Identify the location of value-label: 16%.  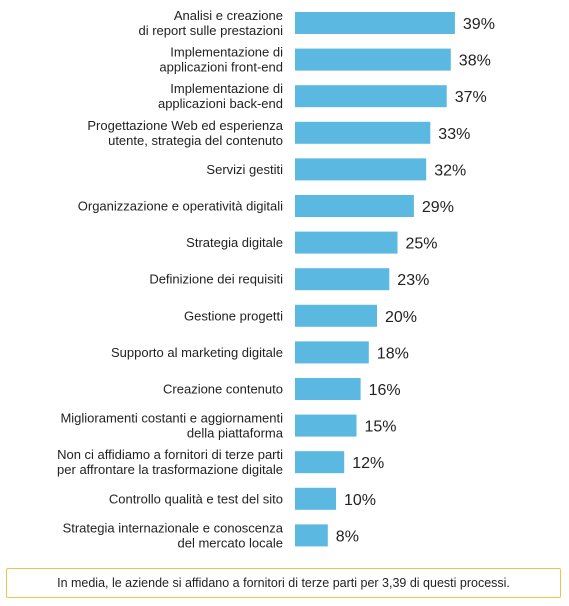
(385, 390).